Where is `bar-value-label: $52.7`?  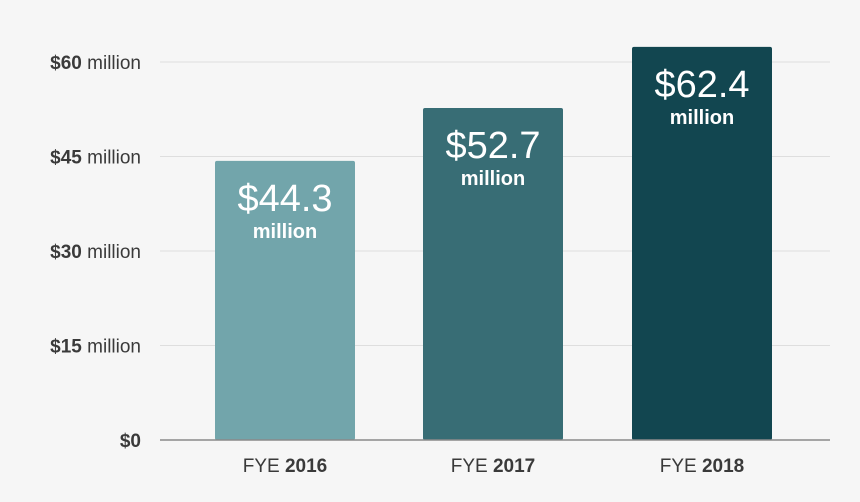 bar-value-label: $52.7 is located at coordinates (492, 146).